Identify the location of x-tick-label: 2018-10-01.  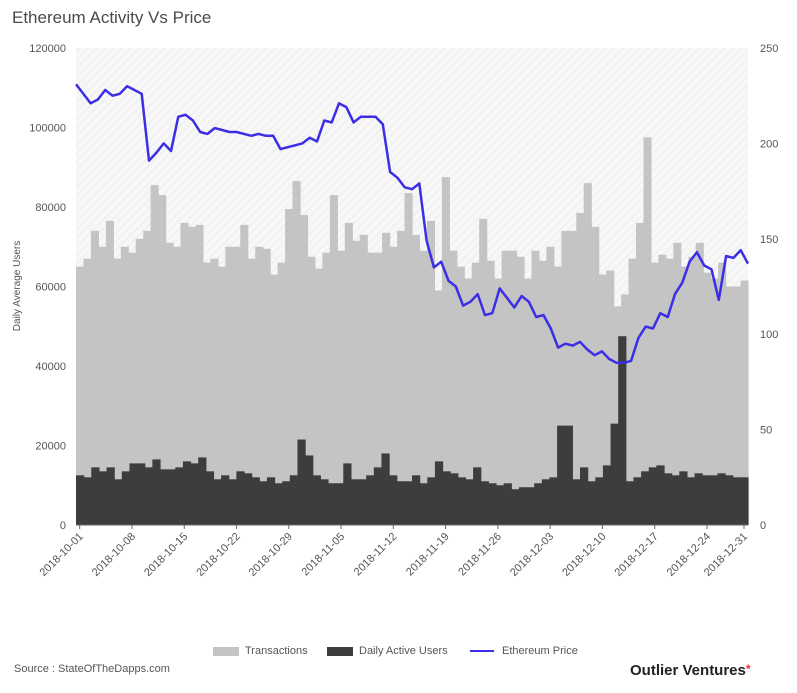
(62, 555).